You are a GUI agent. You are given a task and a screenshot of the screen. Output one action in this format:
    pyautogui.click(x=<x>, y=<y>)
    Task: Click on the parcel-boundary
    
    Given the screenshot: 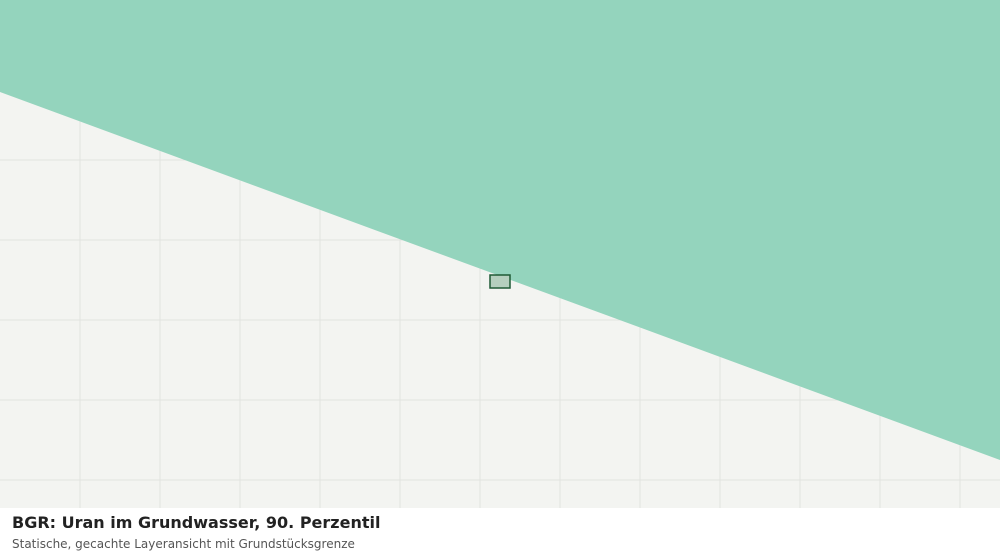 What is the action you would take?
    pyautogui.click(x=500, y=281)
    